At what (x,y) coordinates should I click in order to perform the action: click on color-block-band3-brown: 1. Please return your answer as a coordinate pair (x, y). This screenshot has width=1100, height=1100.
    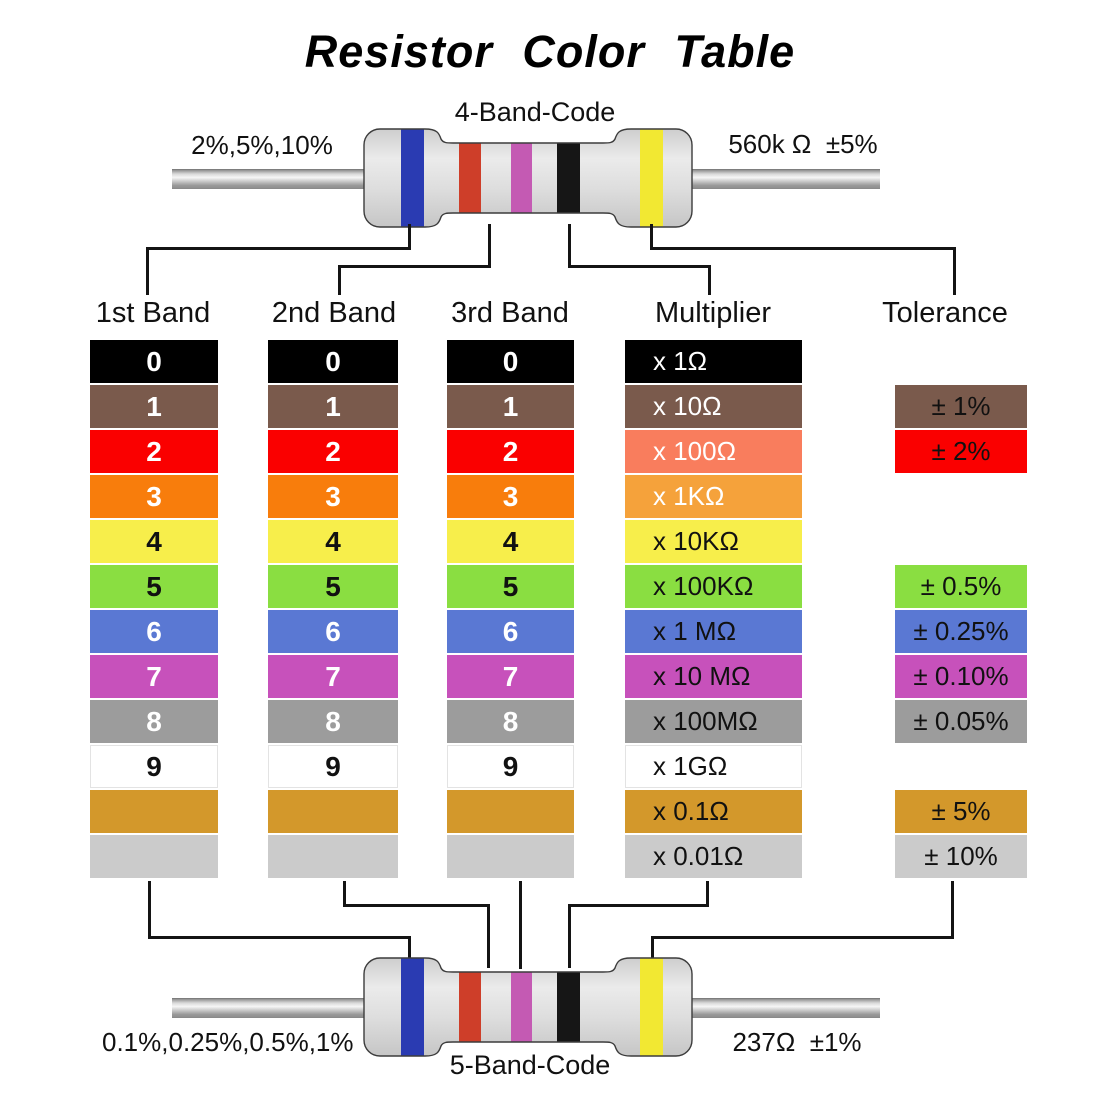
    Looking at the image, I should click on (510, 406).